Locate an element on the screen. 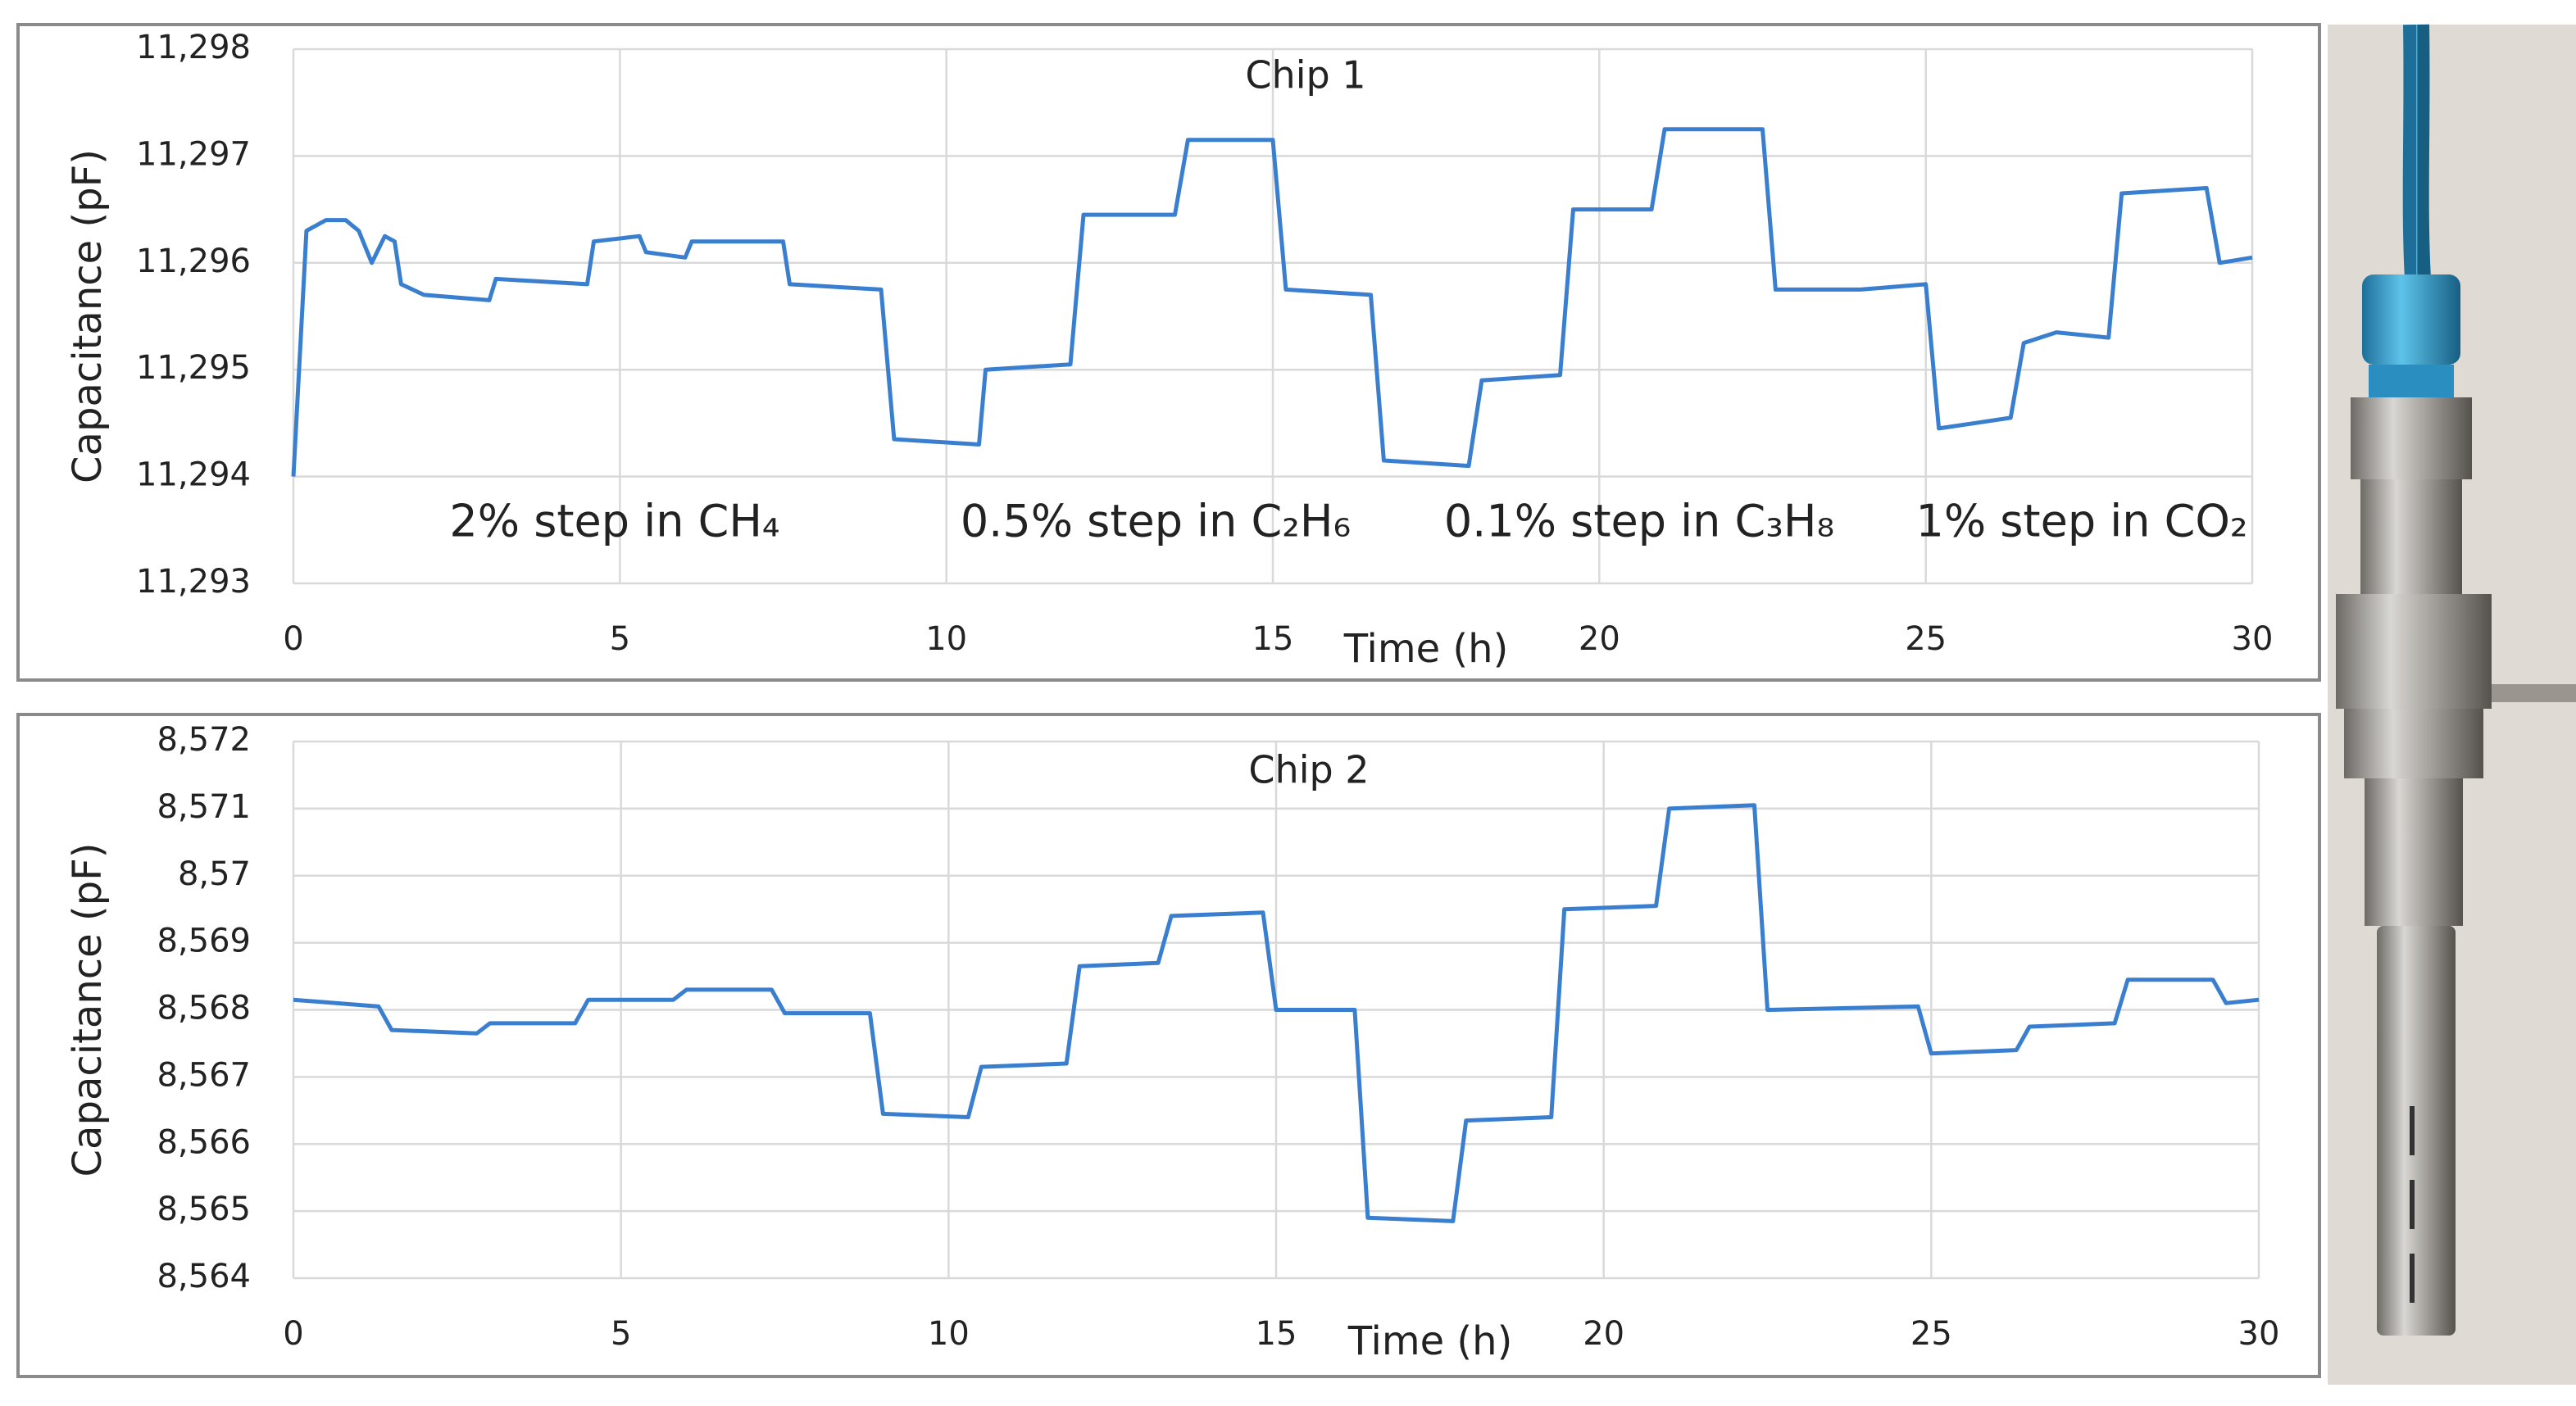  y-tick-label: 11,294 is located at coordinates (193, 475).